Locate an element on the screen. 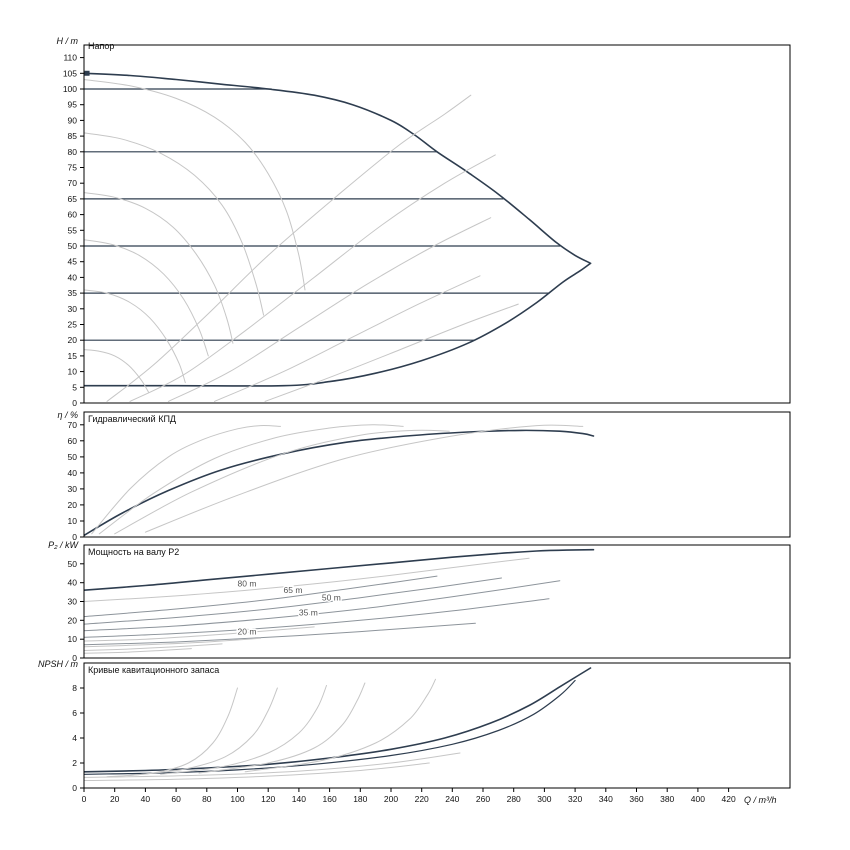  power-plot is located at coordinates (339, 601).